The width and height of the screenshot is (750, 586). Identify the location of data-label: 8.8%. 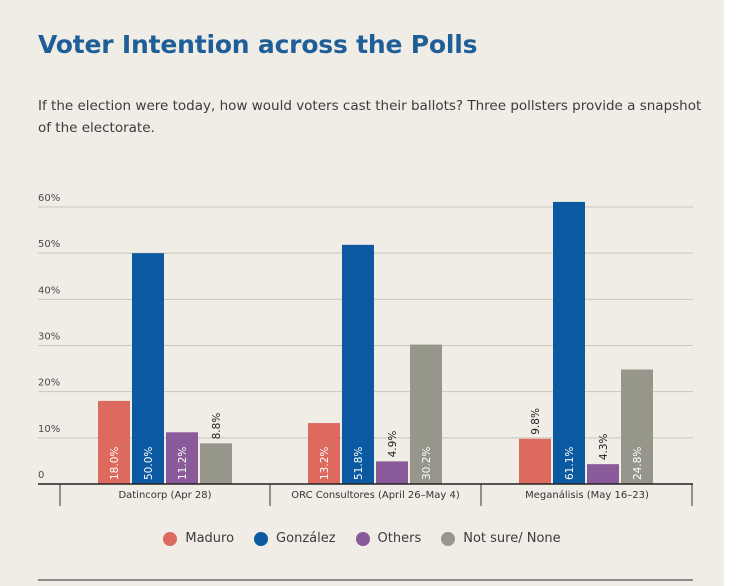
(217, 426).